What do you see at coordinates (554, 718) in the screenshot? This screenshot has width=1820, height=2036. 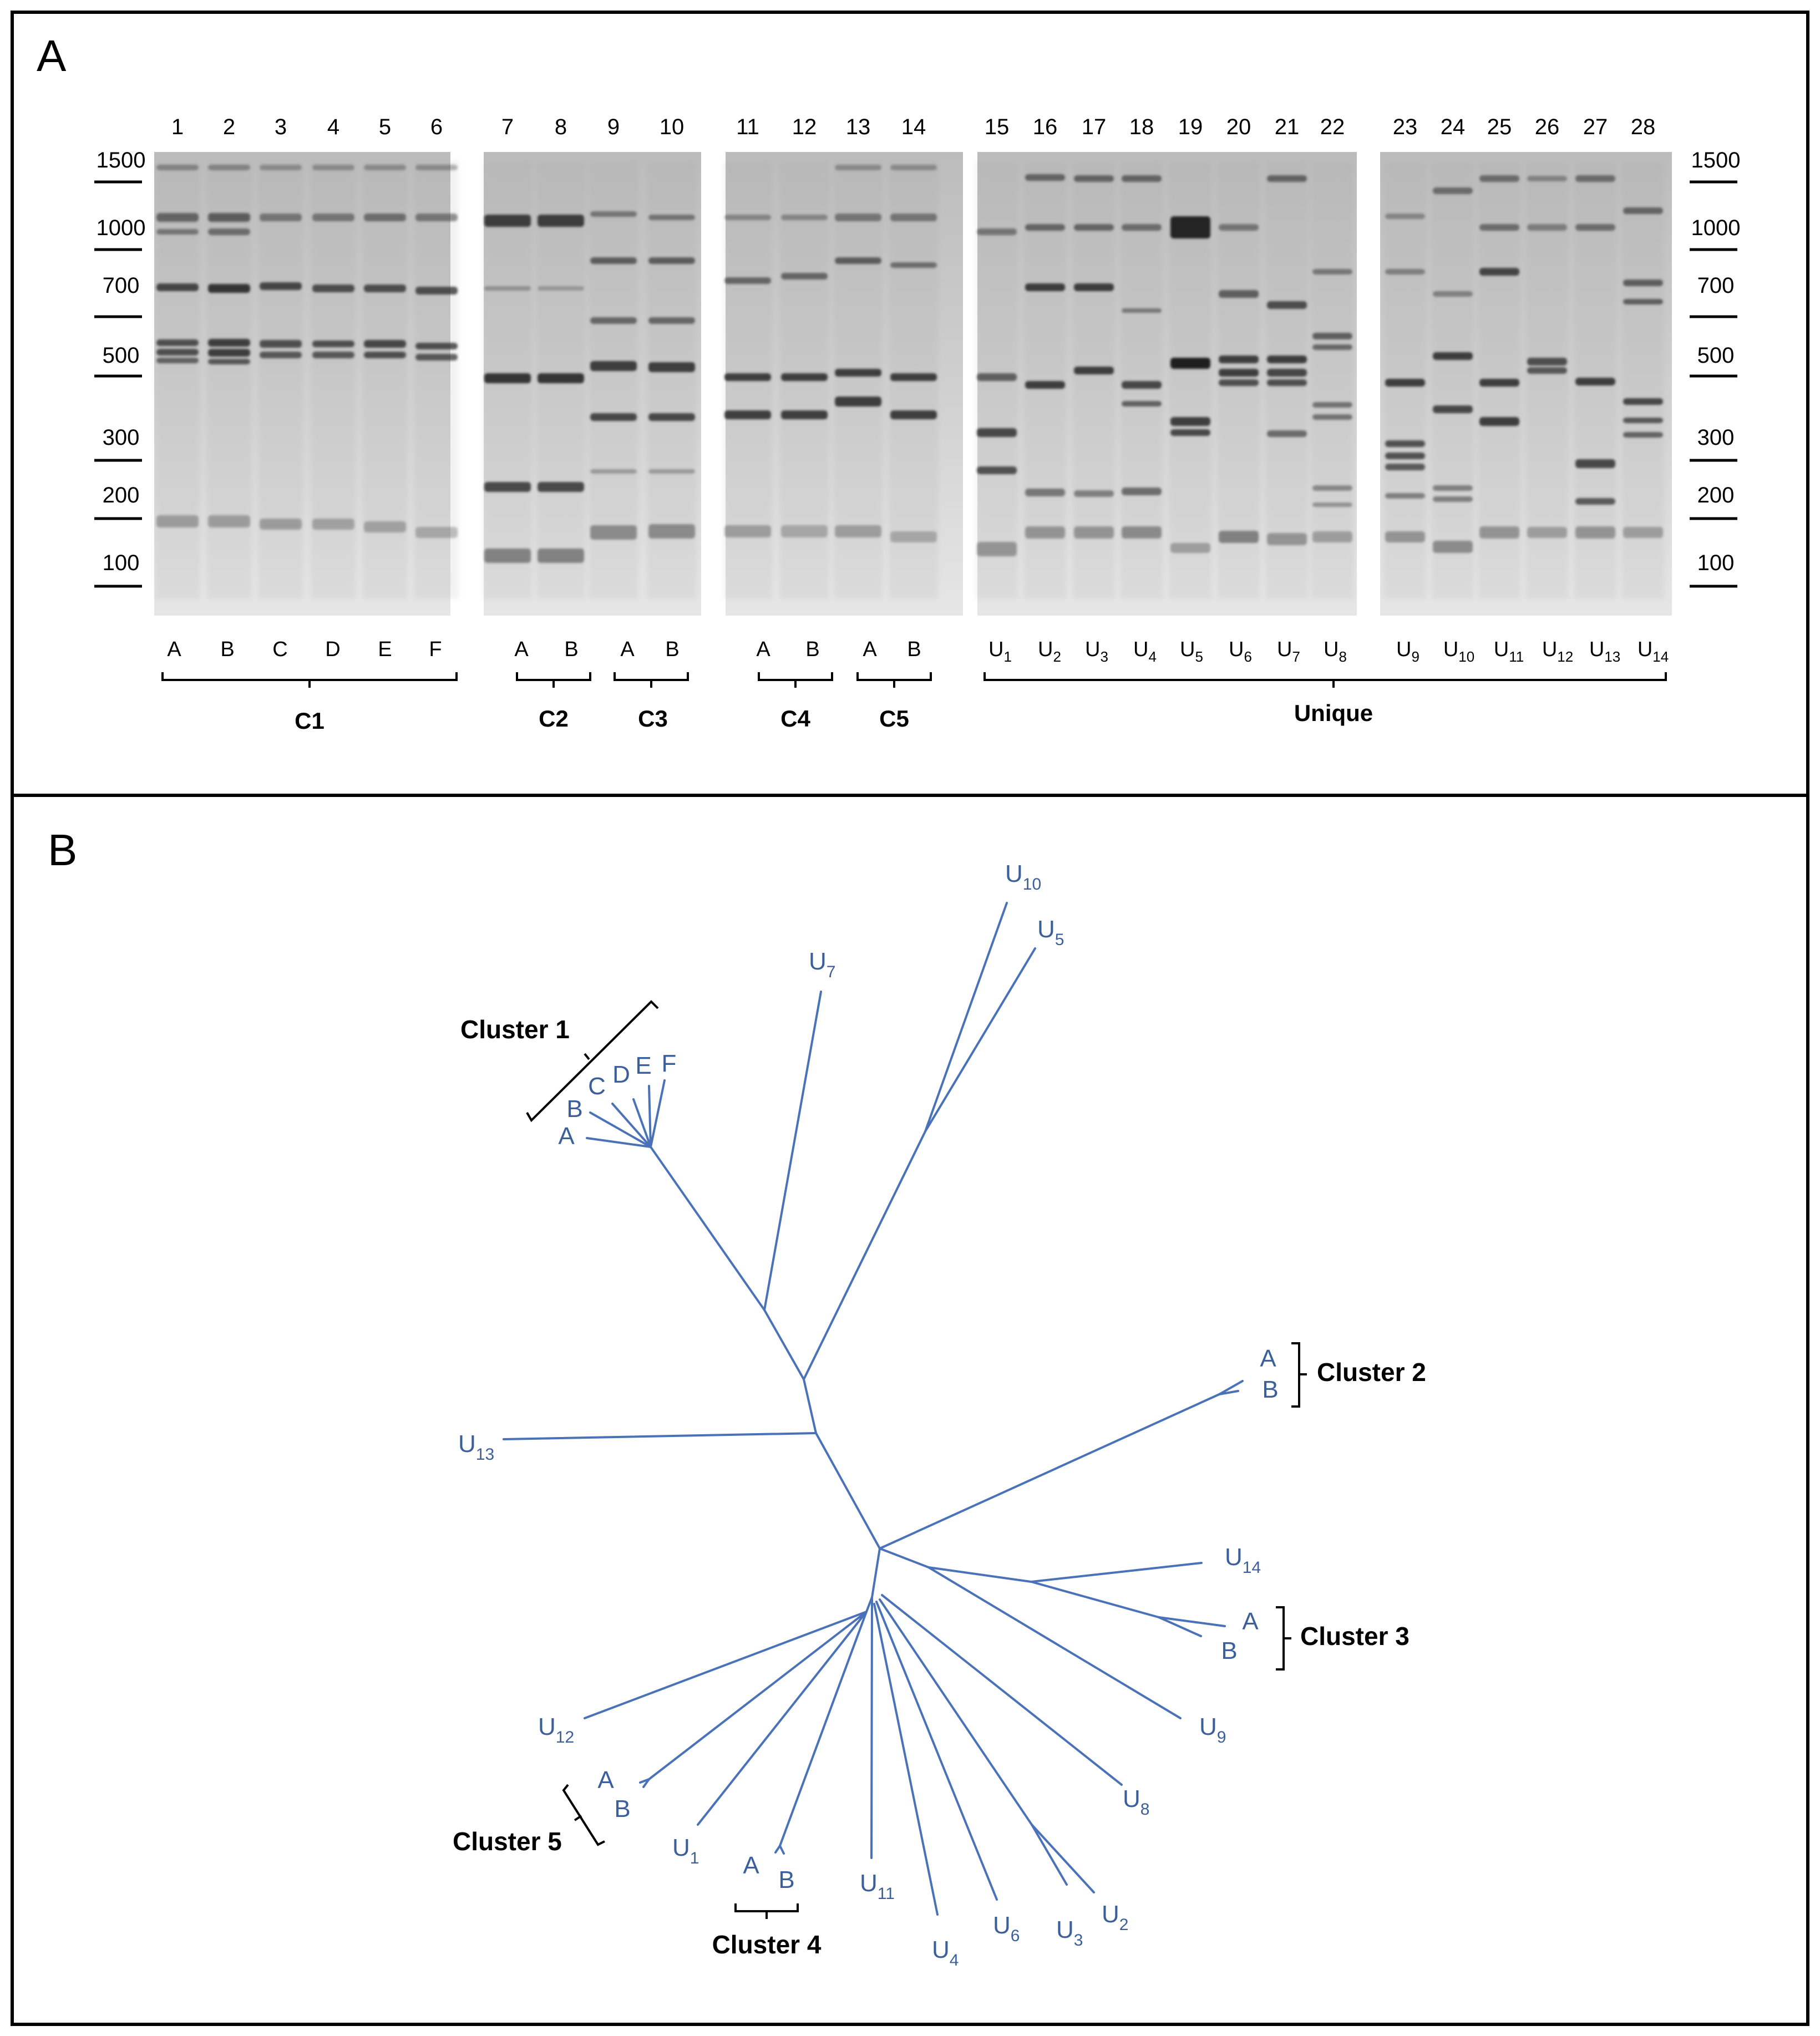 I see `group-label-c2: C2` at bounding box center [554, 718].